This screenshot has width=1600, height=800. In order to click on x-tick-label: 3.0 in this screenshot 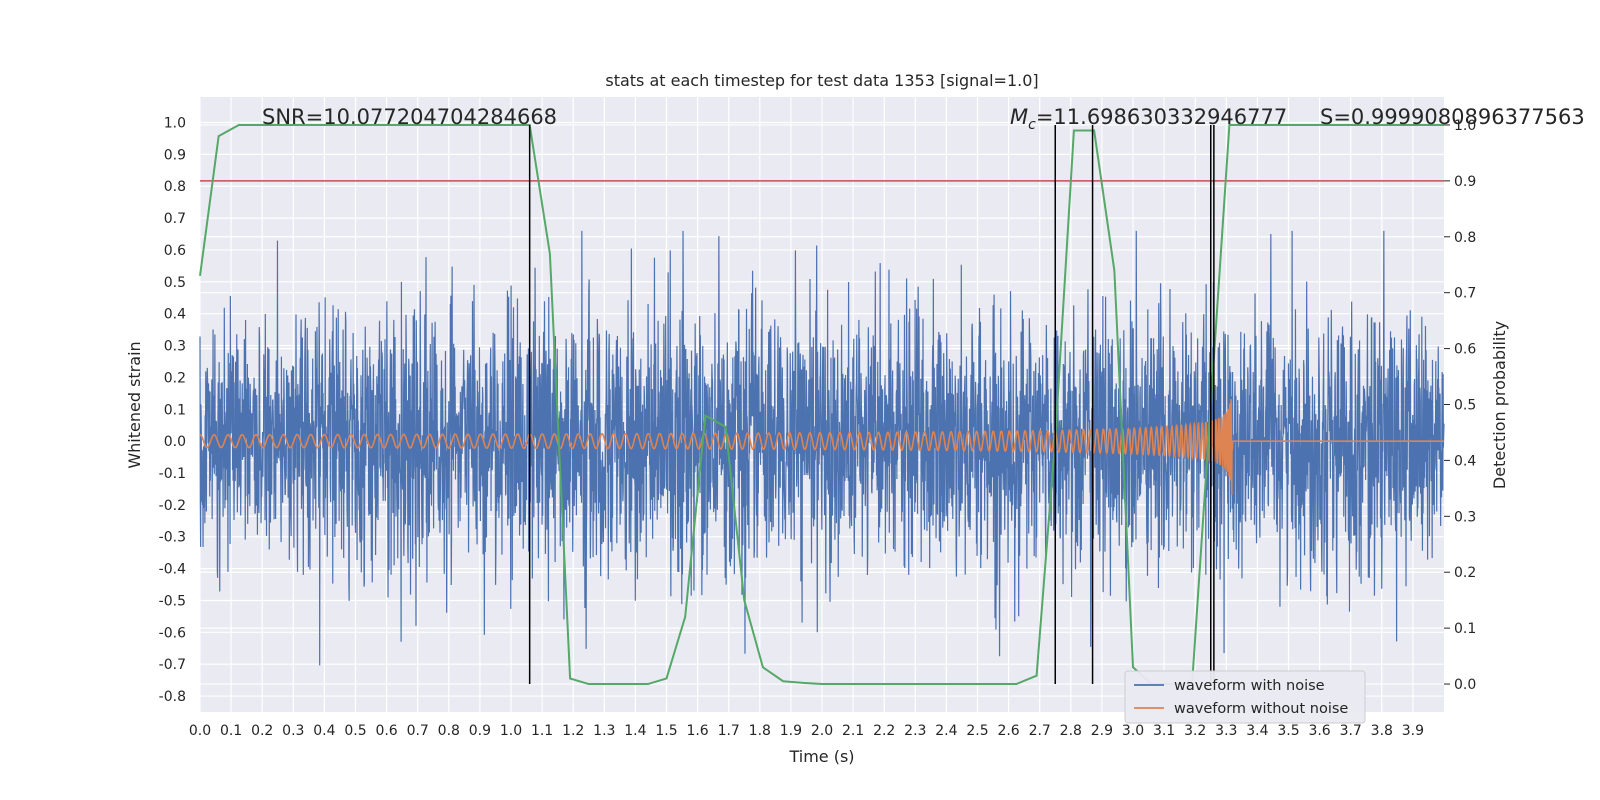, I will do `click(1133, 731)`.